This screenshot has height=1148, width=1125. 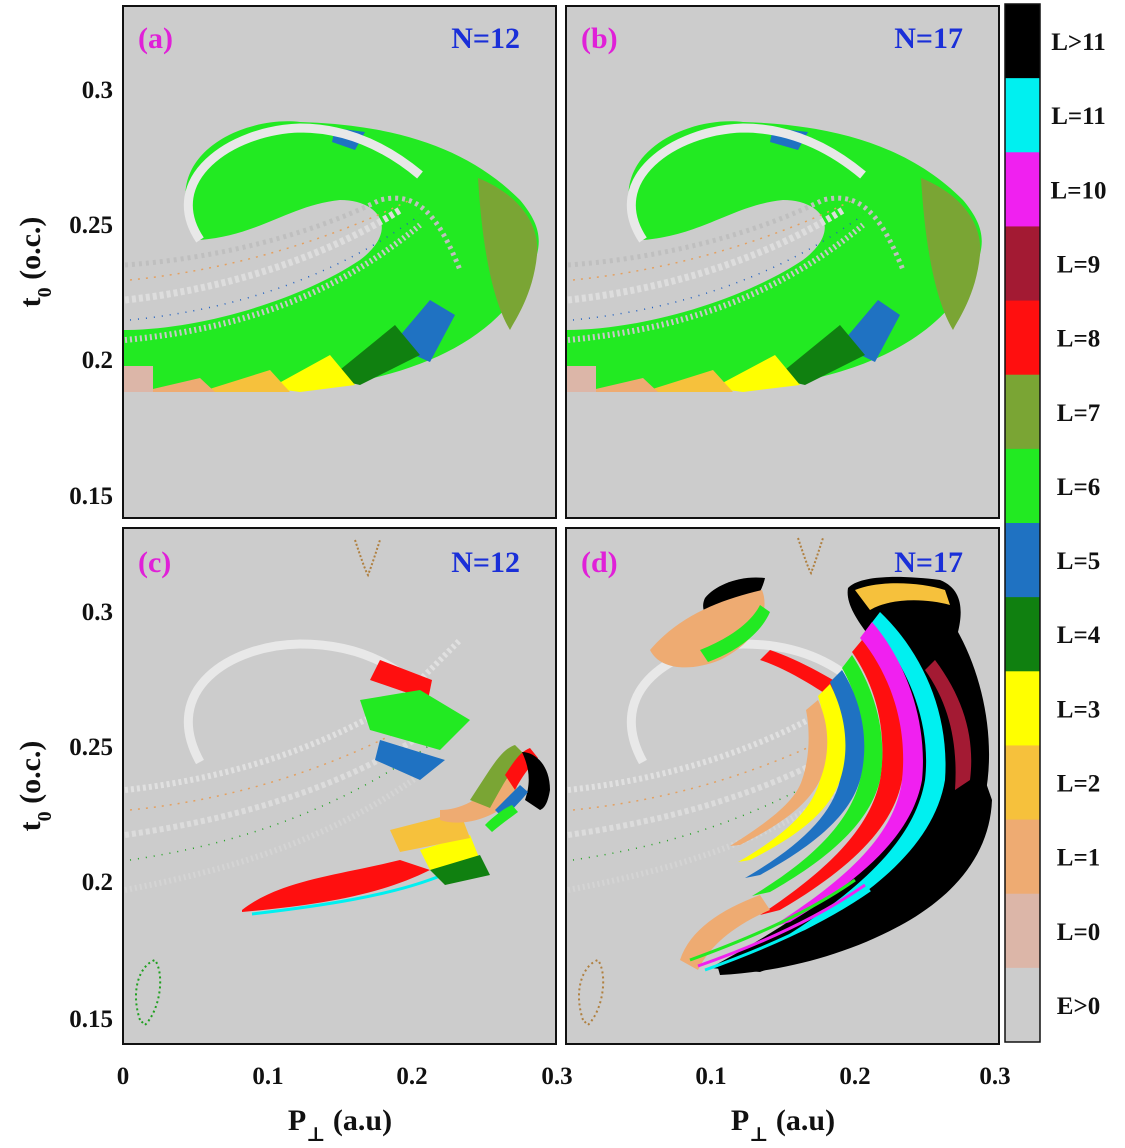 What do you see at coordinates (245, 381) in the screenshot?
I see `region-a-L2` at bounding box center [245, 381].